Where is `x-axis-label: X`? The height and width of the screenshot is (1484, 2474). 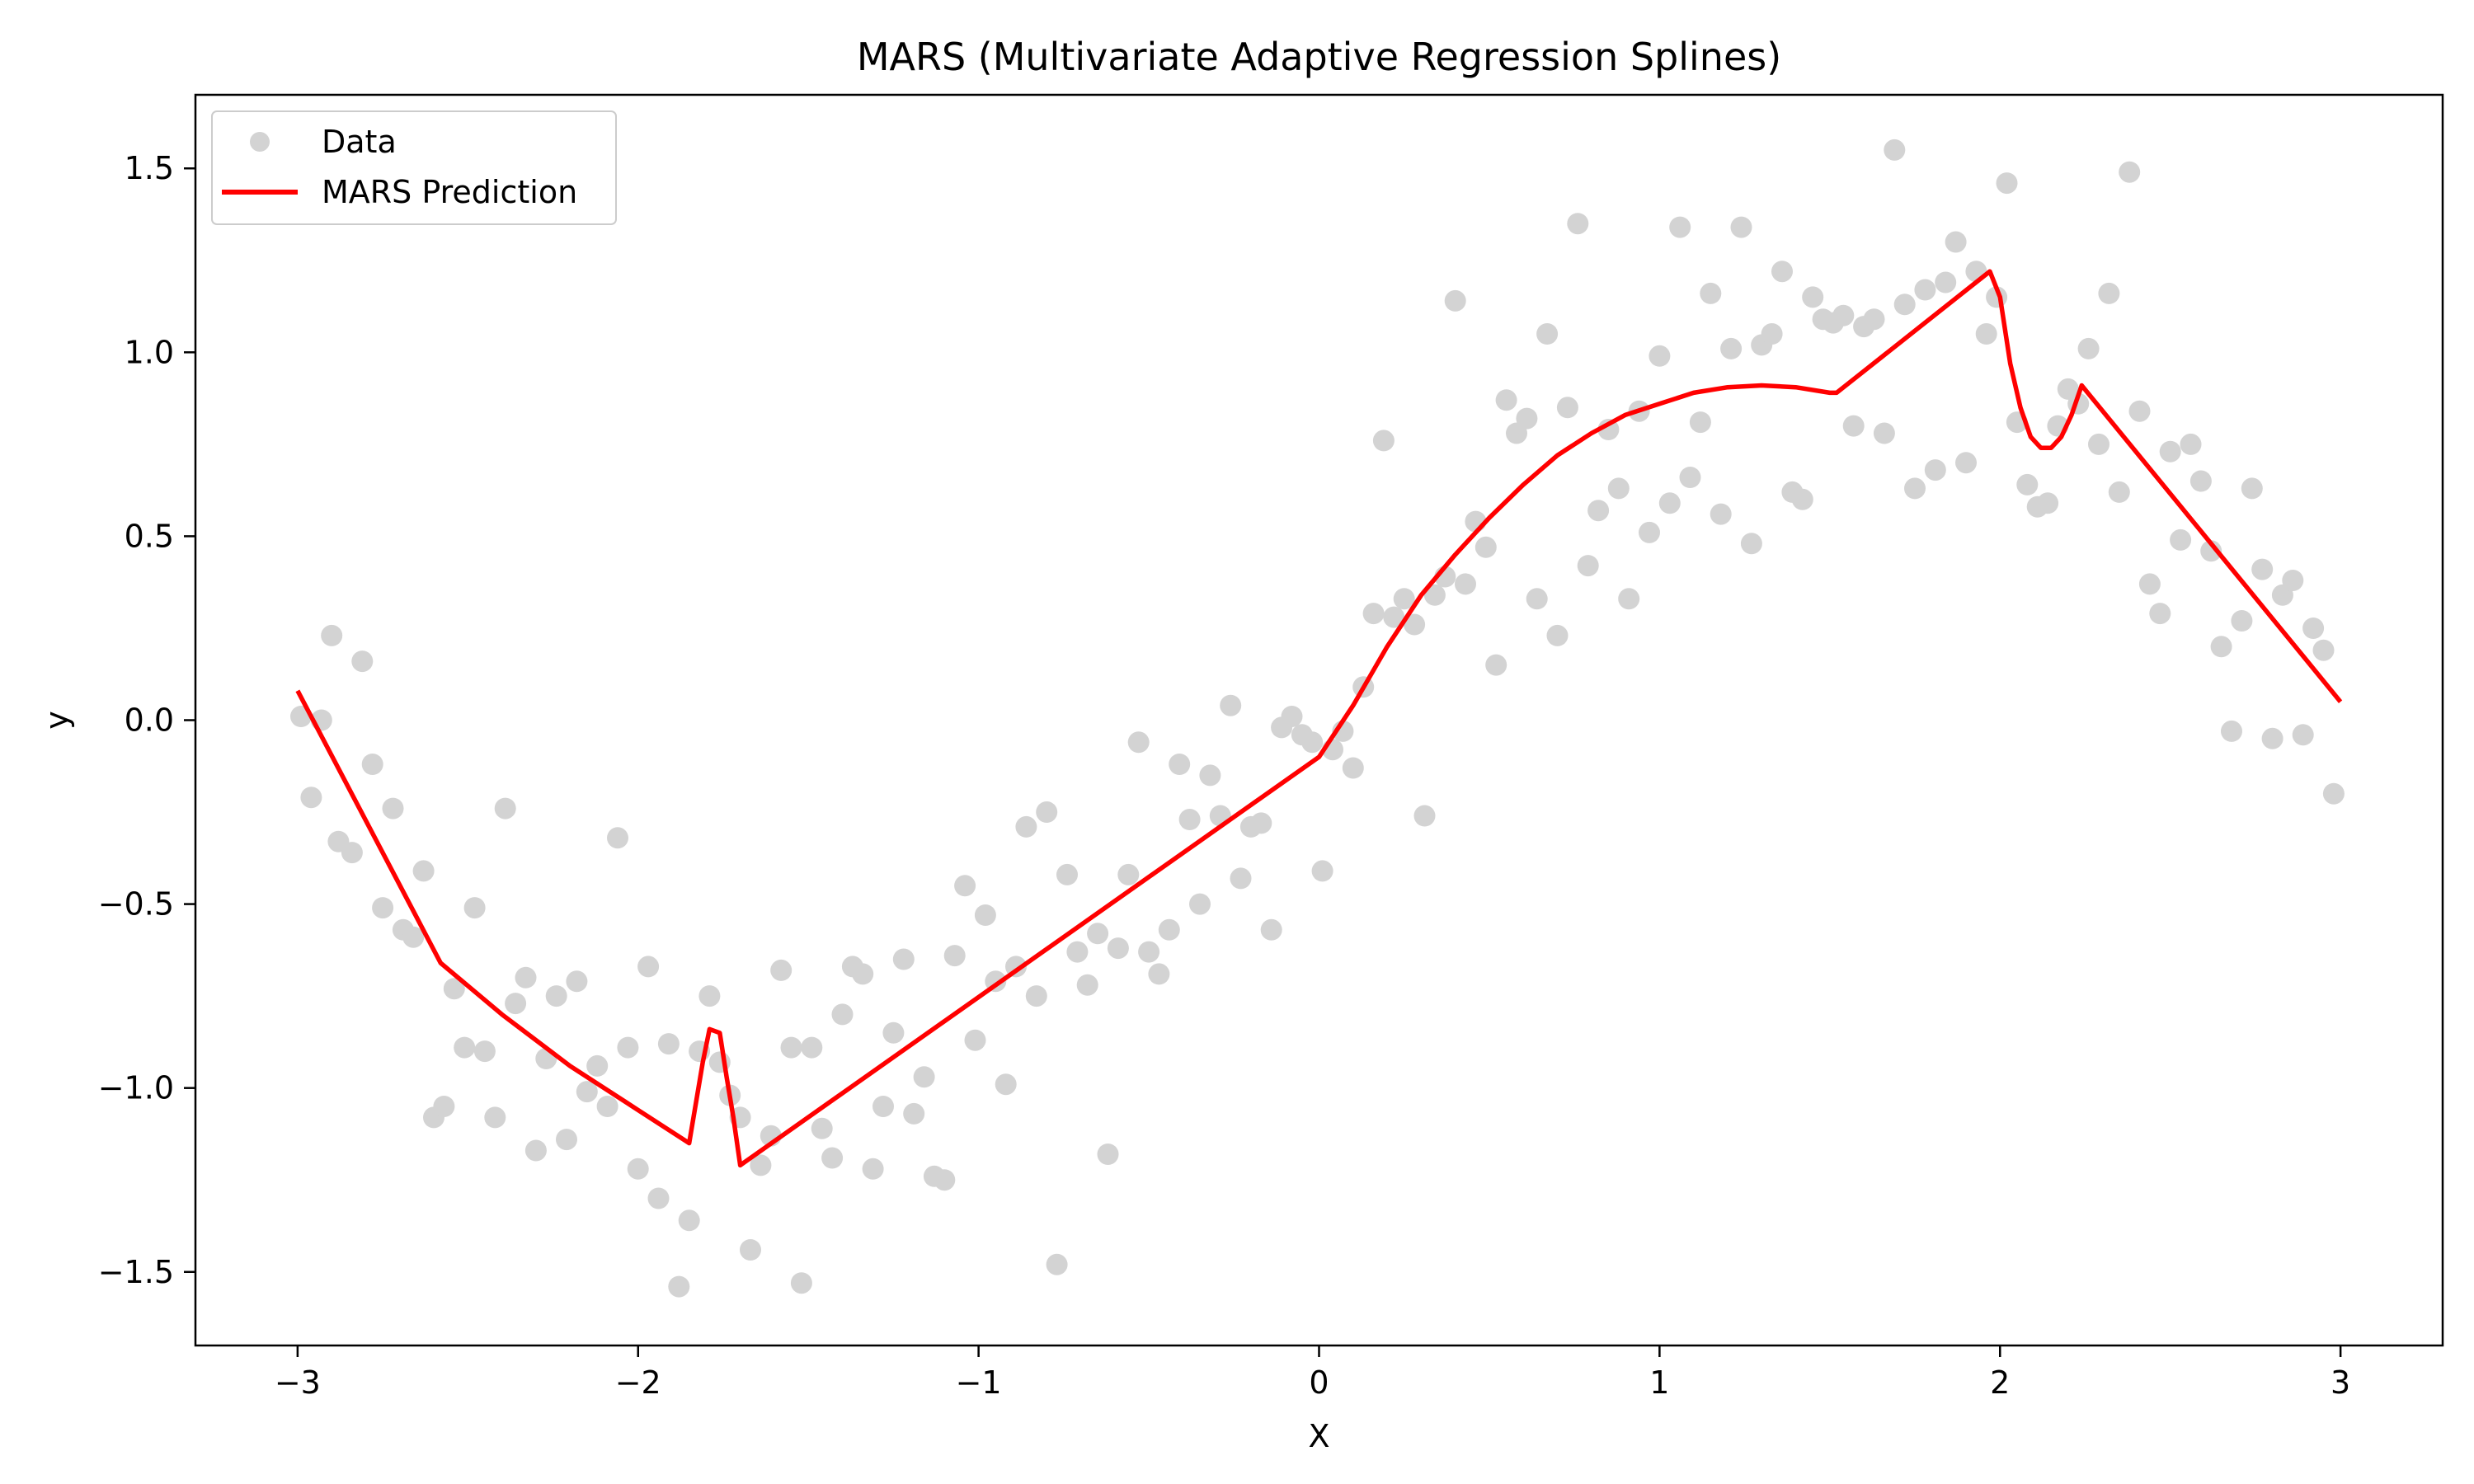
x-axis-label: X is located at coordinates (1318, 1436).